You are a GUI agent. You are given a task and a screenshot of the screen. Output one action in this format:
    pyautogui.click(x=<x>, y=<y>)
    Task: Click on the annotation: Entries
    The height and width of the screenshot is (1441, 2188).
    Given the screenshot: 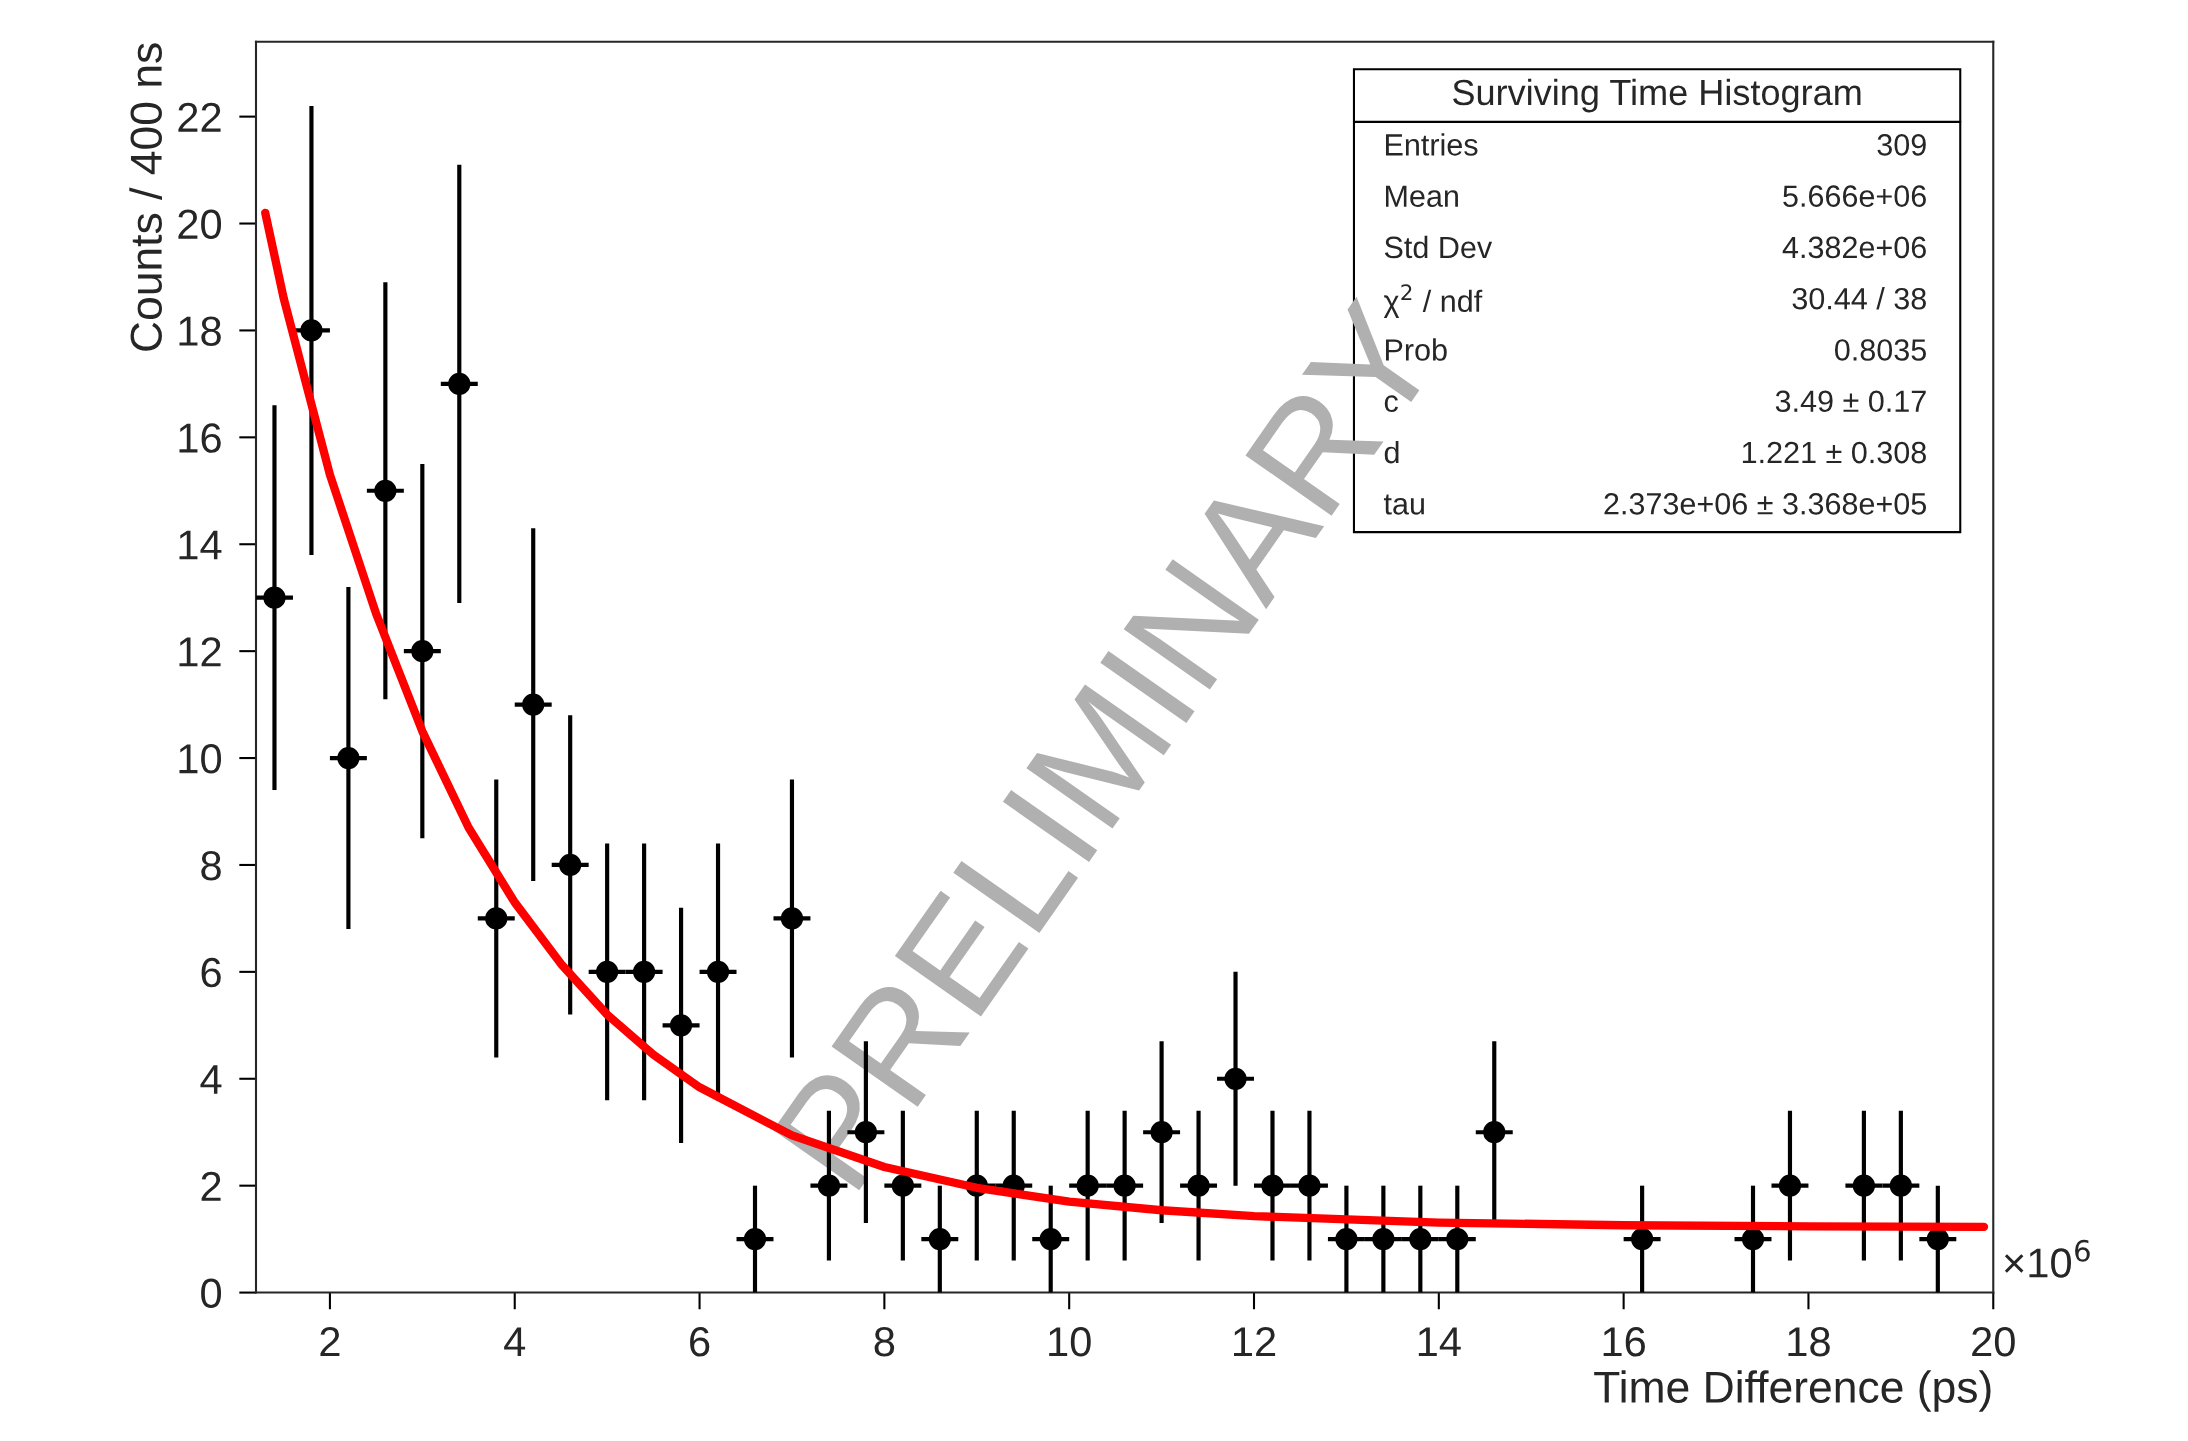 What is the action you would take?
    pyautogui.click(x=1431, y=144)
    